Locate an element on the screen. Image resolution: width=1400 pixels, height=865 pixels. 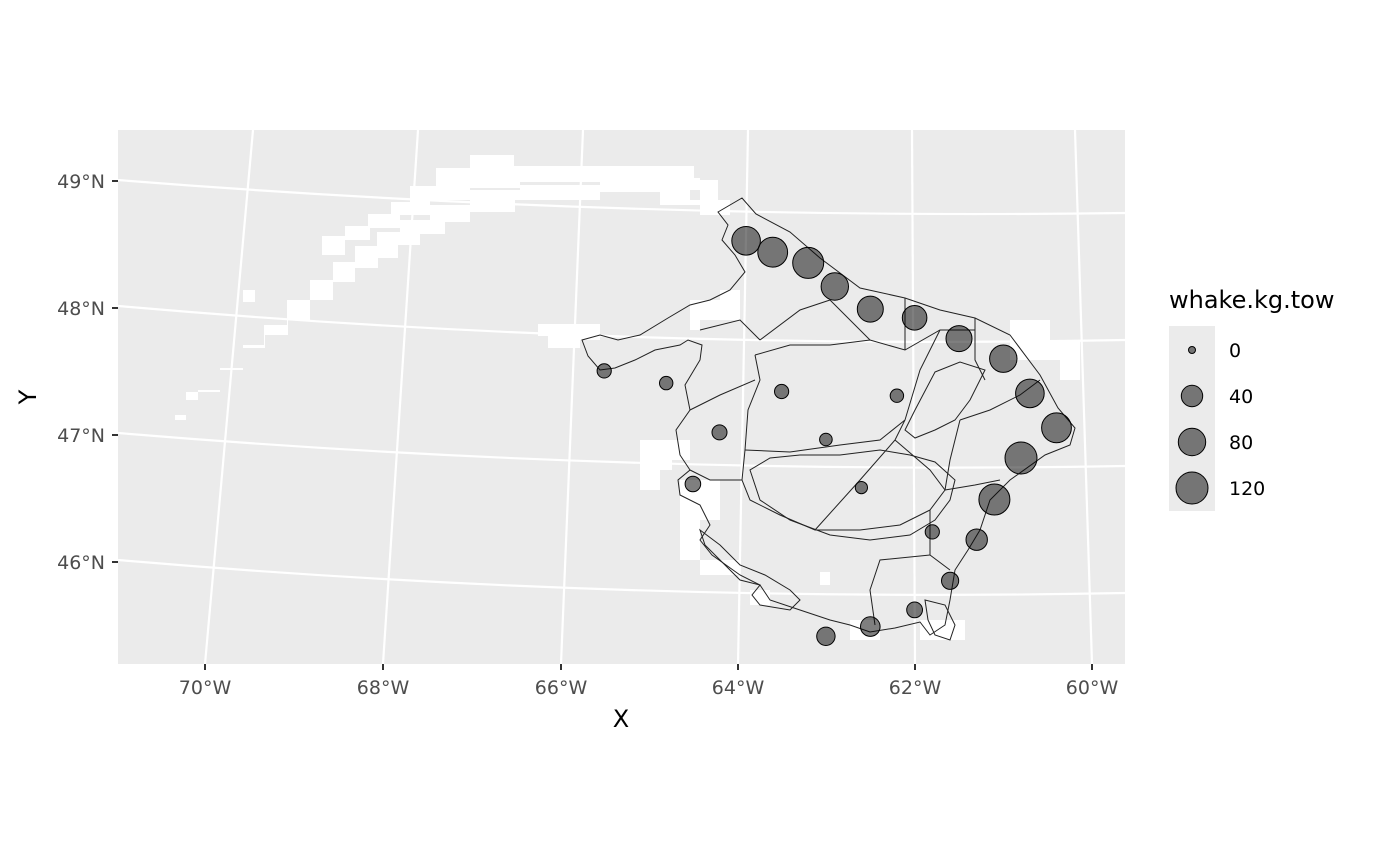
parallel-49n is located at coordinates (621, 197).